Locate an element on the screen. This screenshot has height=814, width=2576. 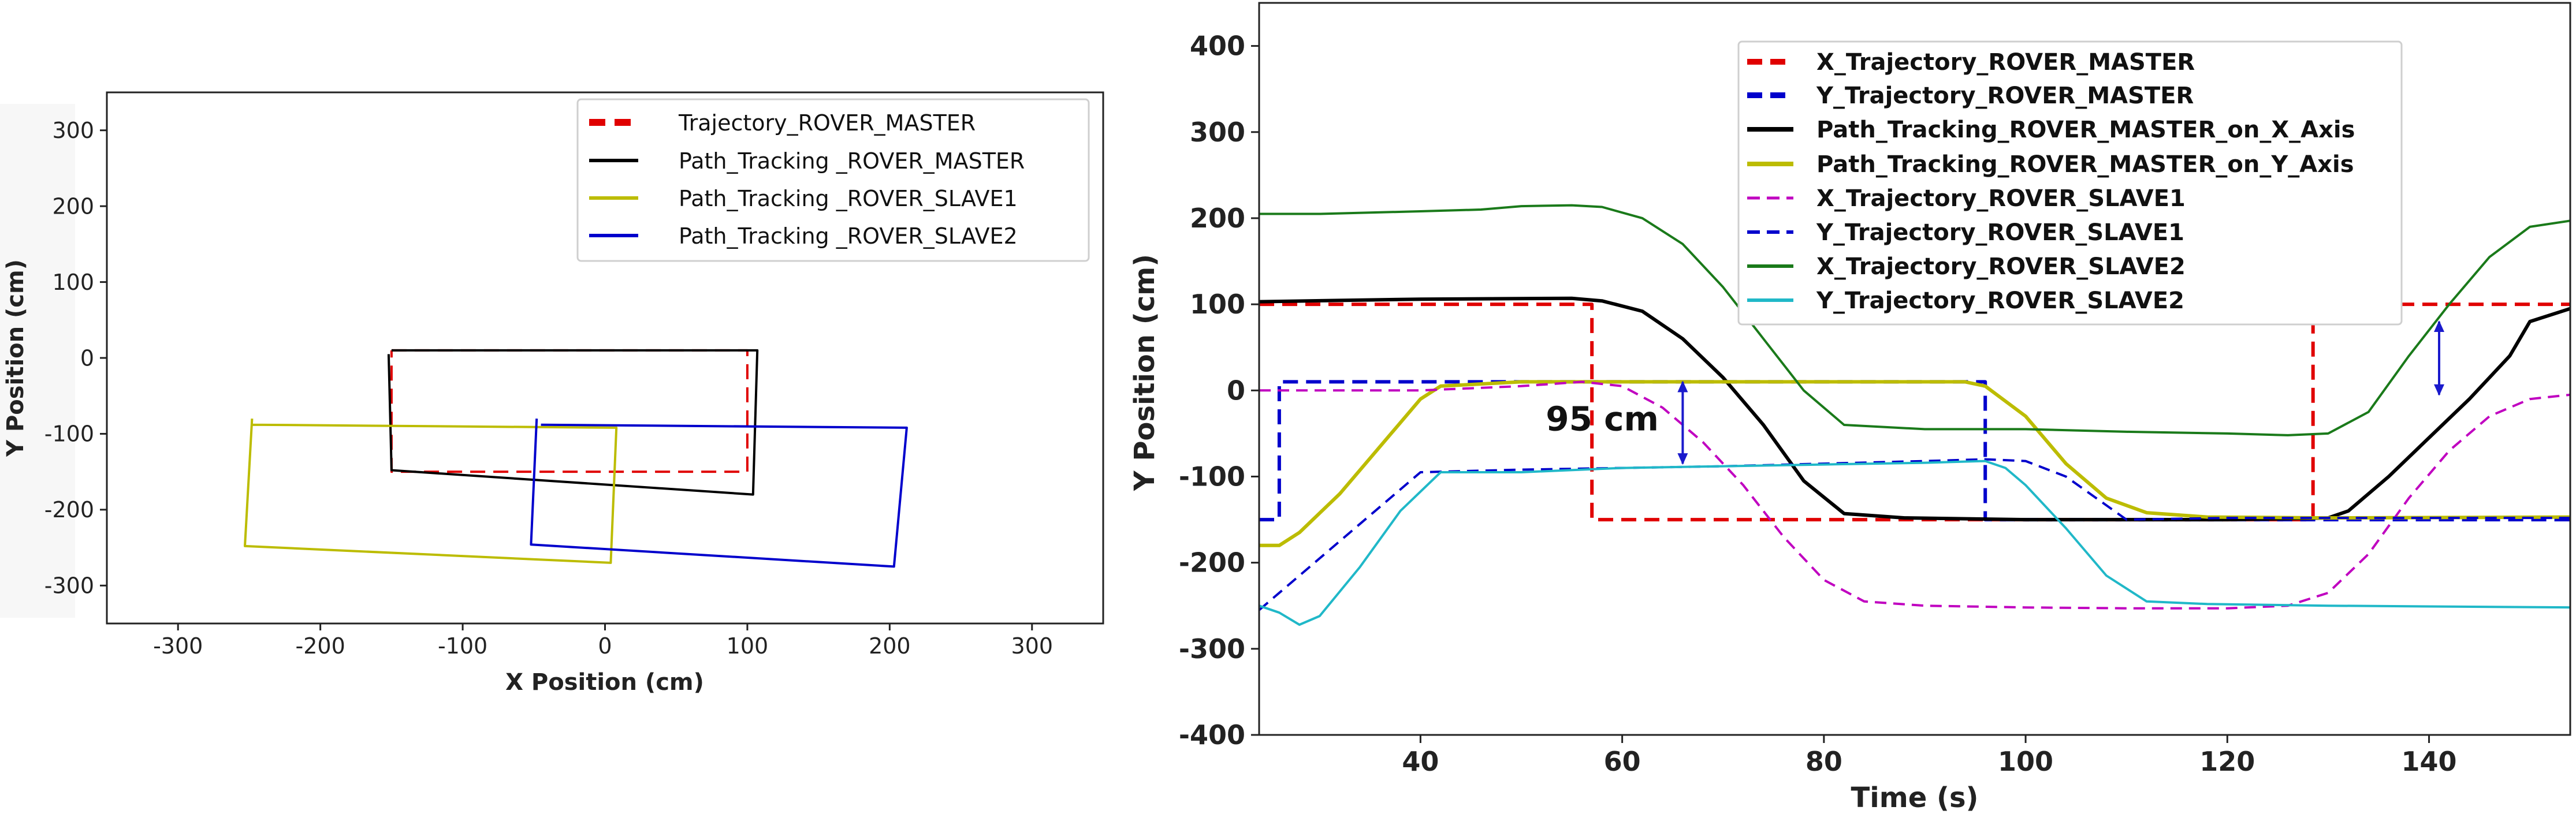
legend-entry-path-tracking-rover-slave2: Path_Tracking _ROVER_SLAVE2 is located at coordinates (804, 236).